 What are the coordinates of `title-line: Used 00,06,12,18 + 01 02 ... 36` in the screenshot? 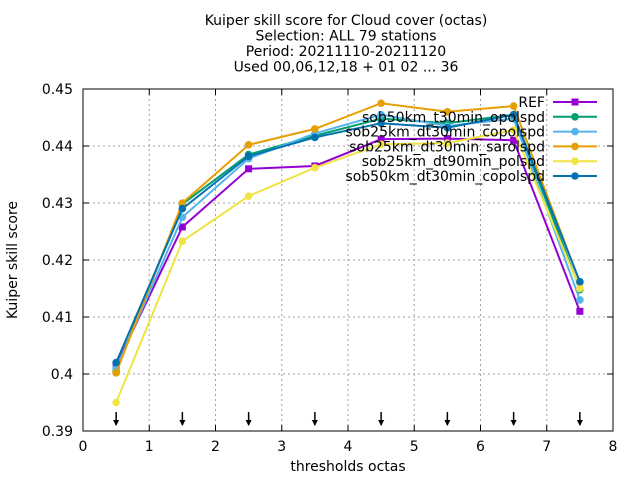 It's located at (346, 68).